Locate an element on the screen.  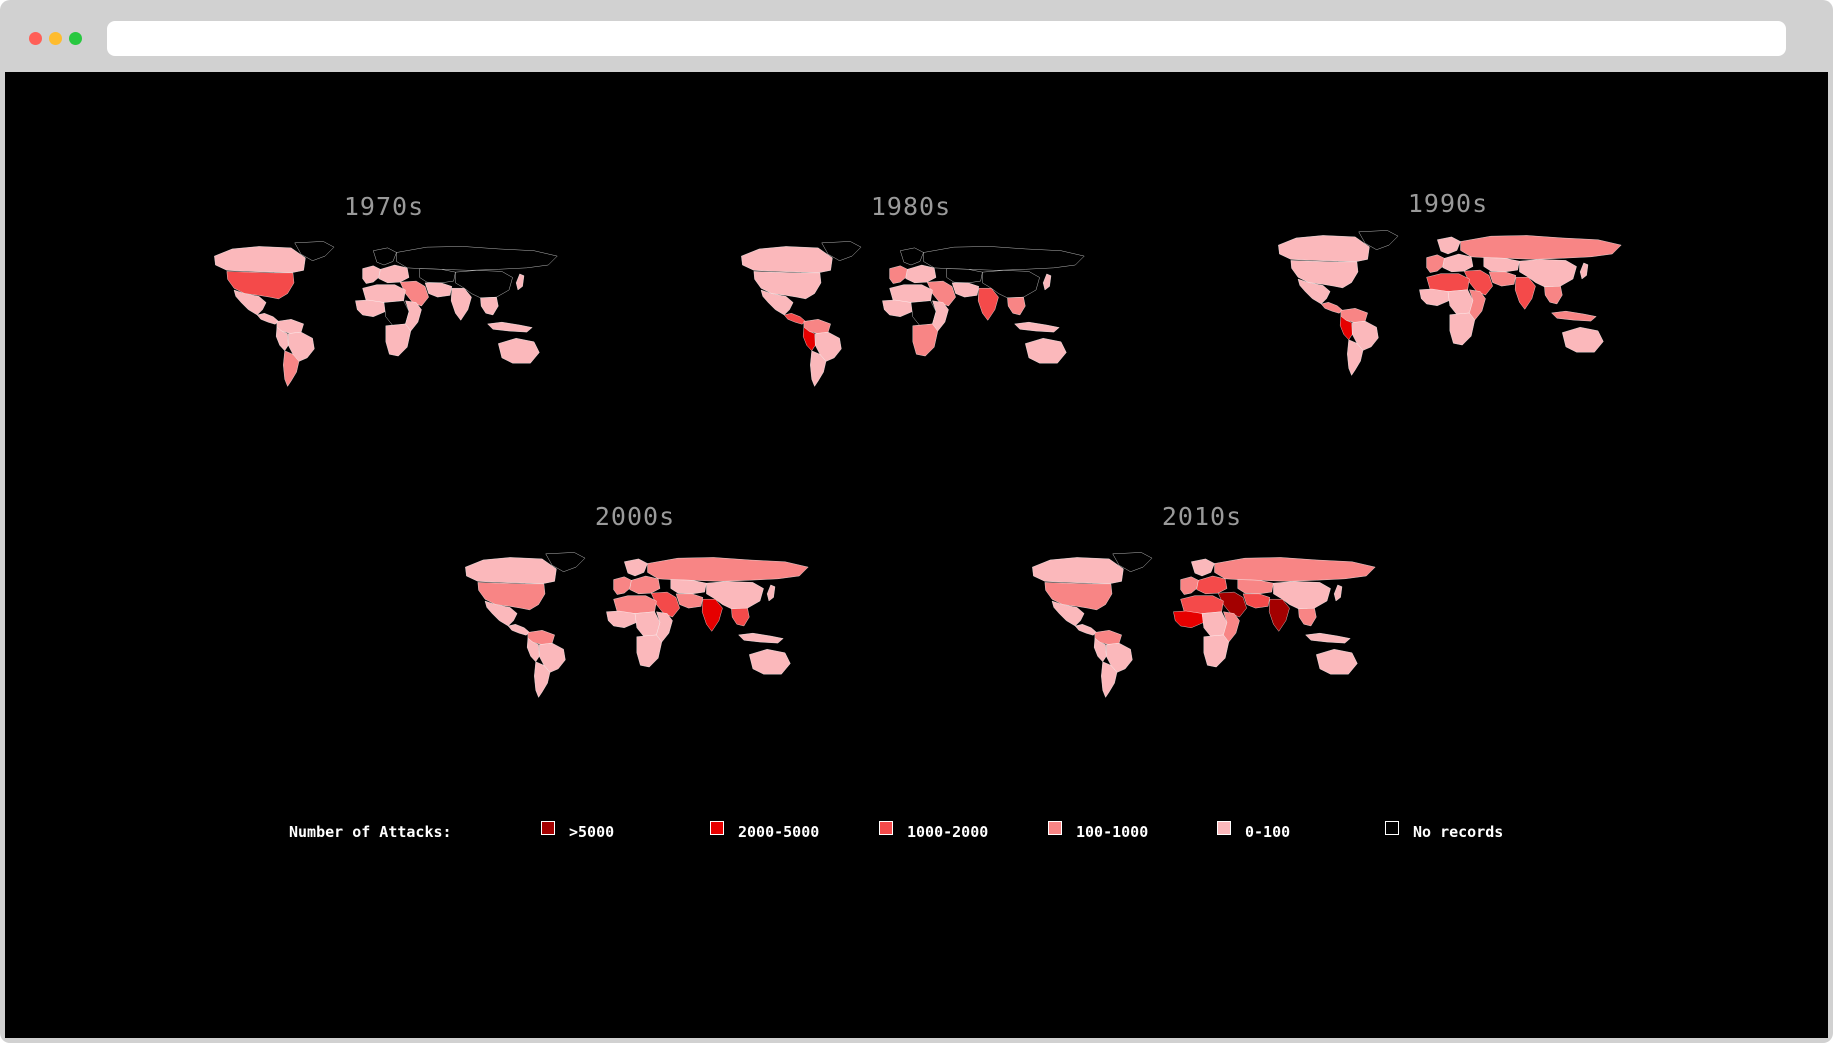
minimize-window-button is located at coordinates (55, 38).